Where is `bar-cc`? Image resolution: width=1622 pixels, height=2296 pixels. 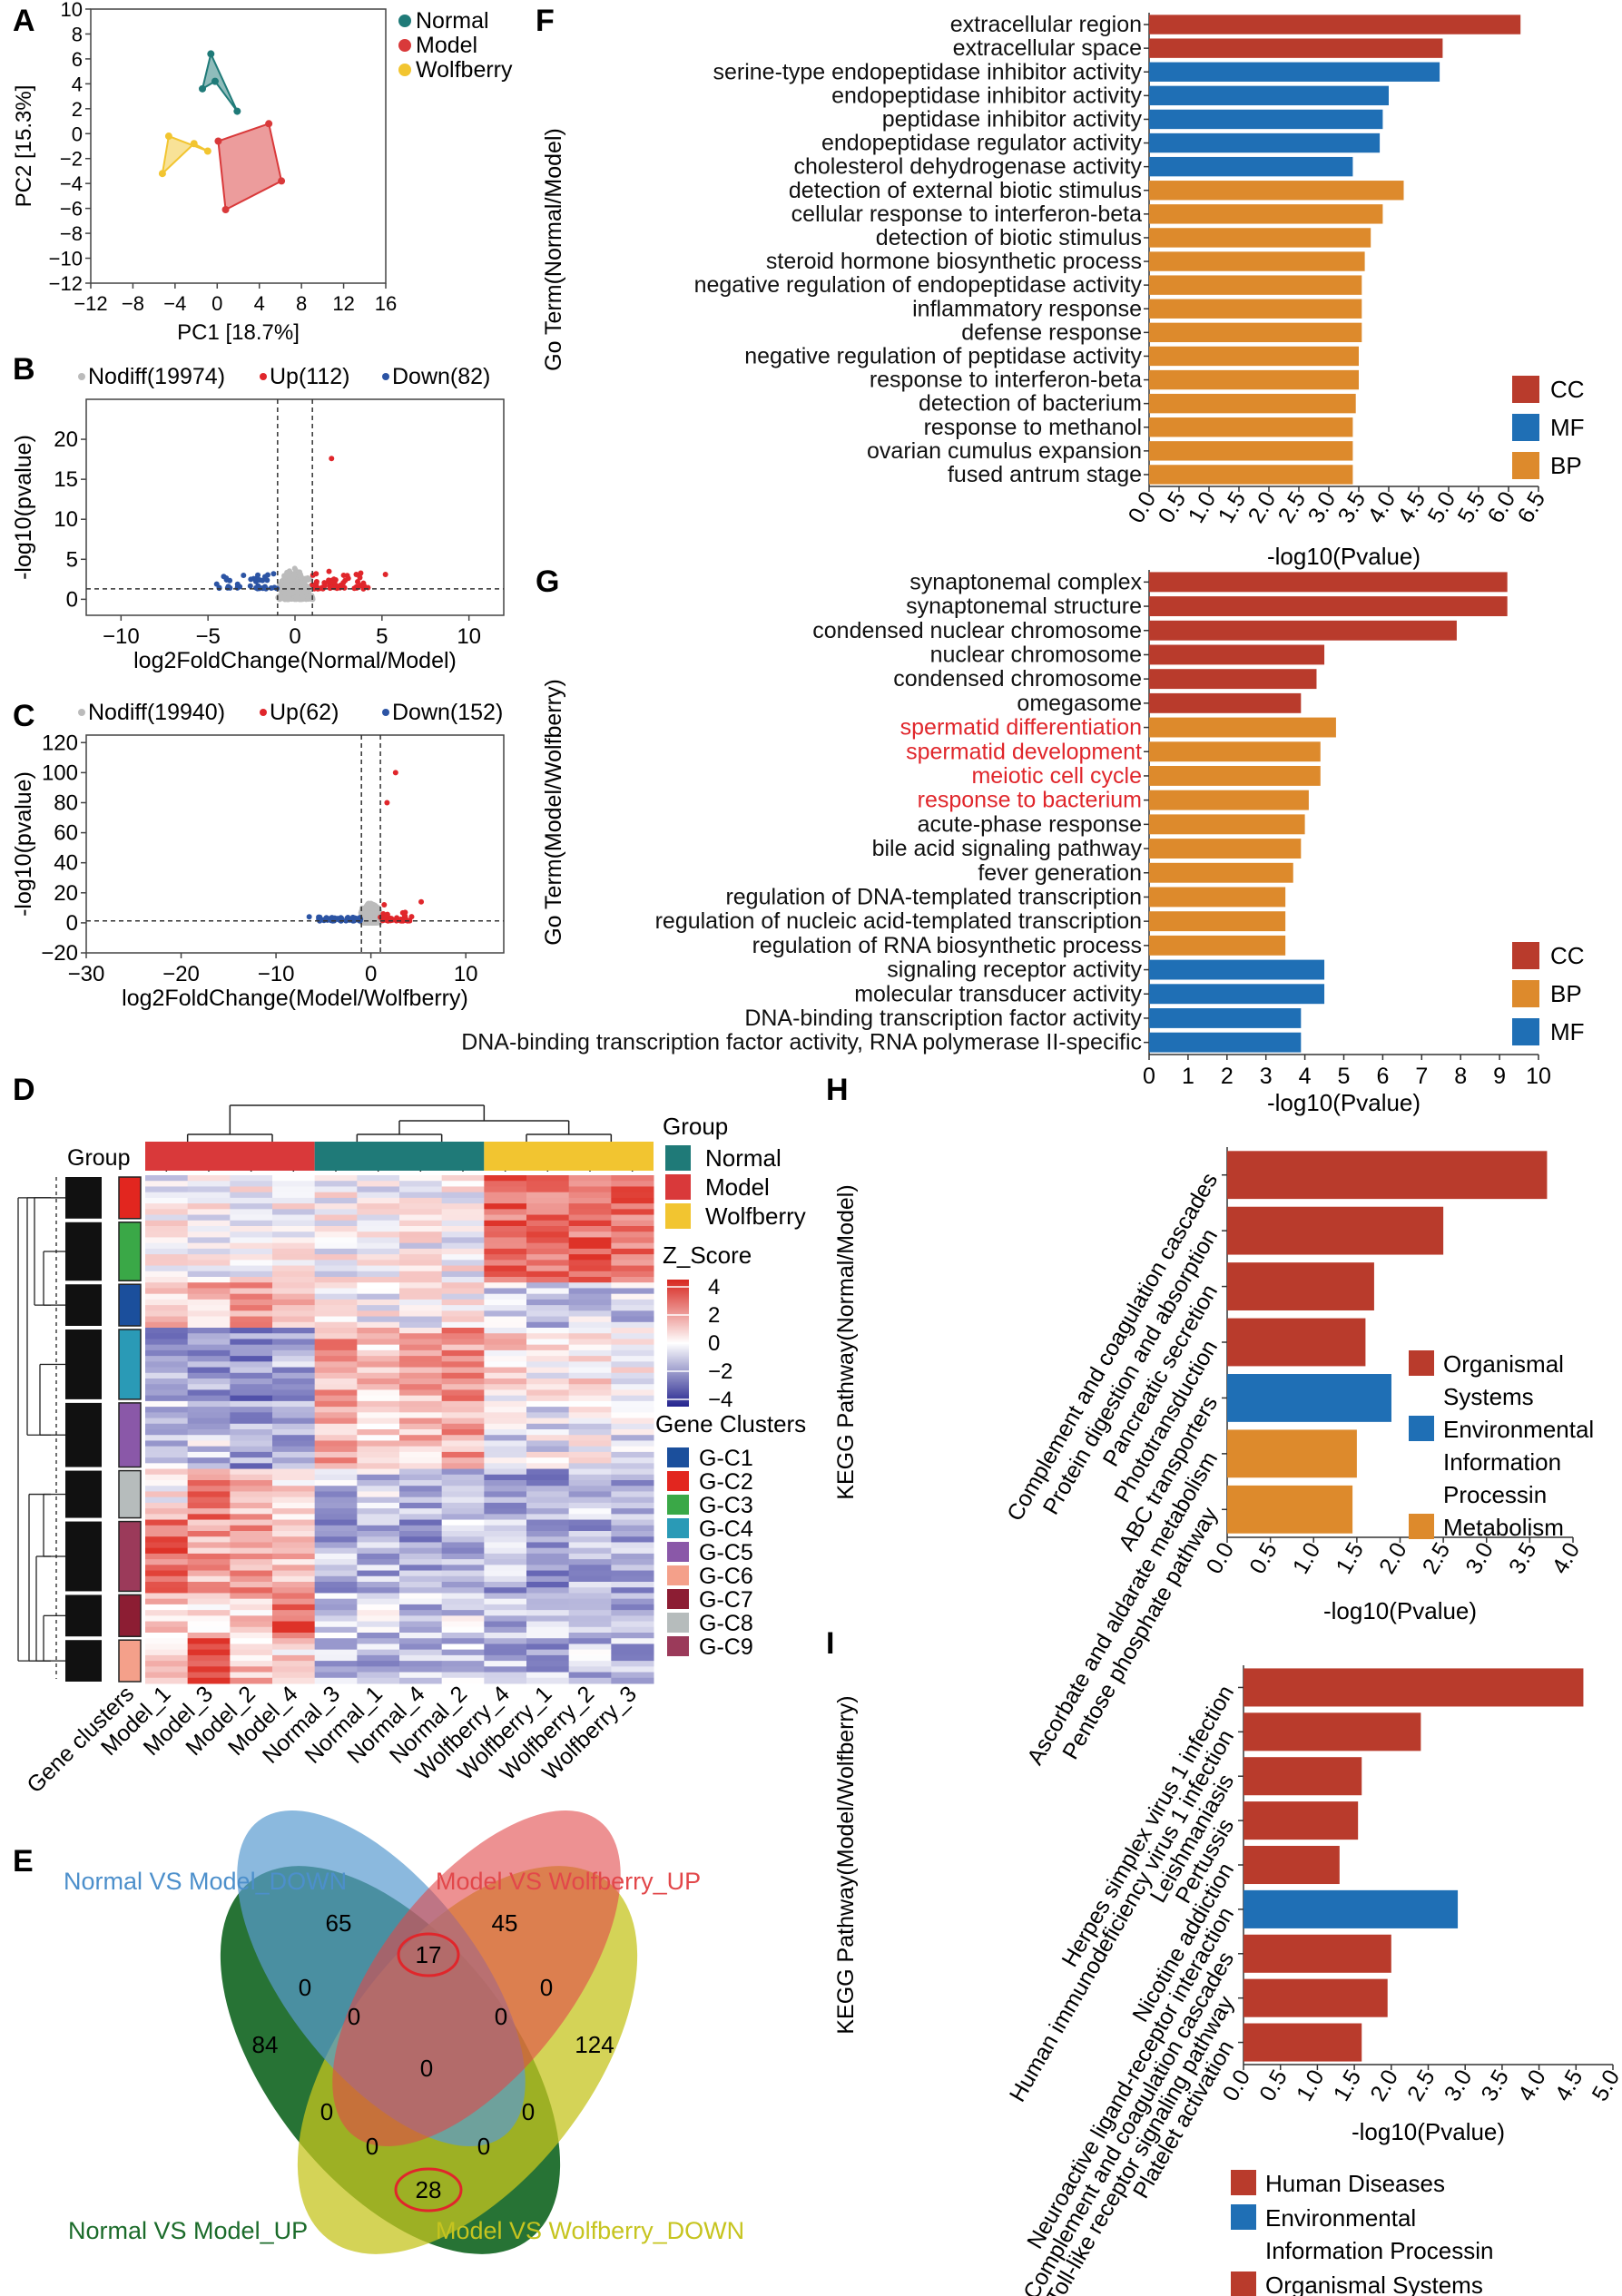
bar-cc is located at coordinates (1225, 702).